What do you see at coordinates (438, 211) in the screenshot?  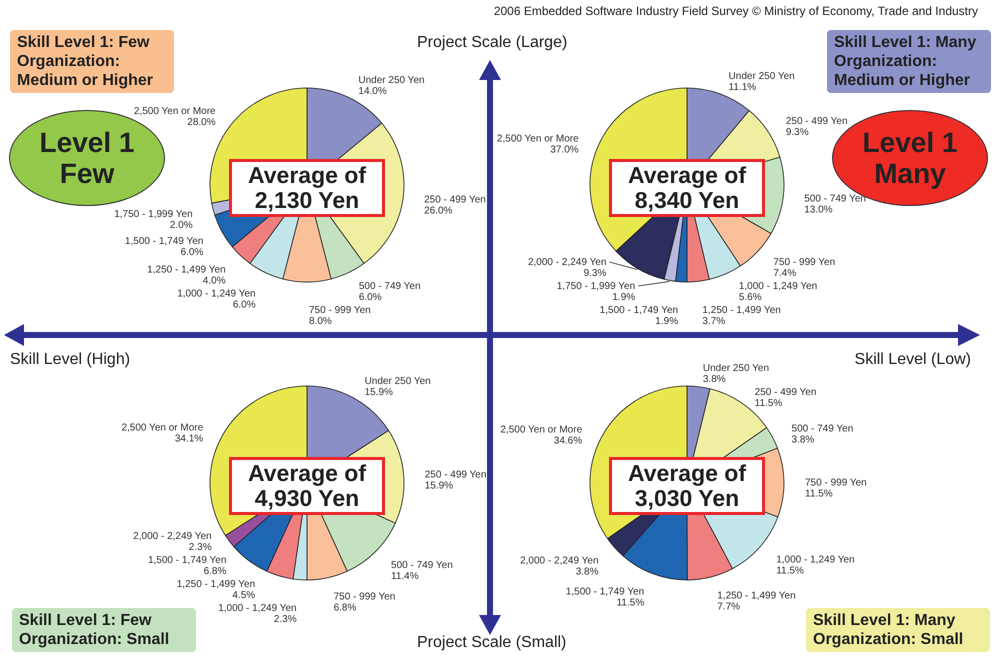 I see `data-label: 26.0%` at bounding box center [438, 211].